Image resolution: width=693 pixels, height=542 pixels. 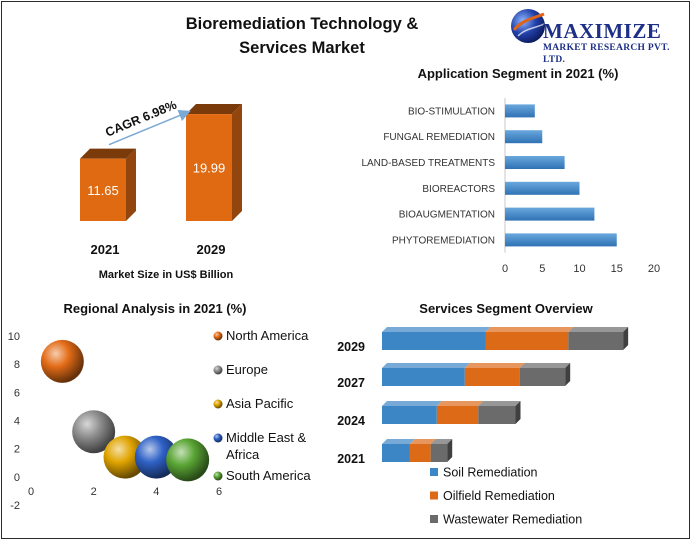 I want to click on bar-2021-oilfield-remediation, so click(x=420, y=453).